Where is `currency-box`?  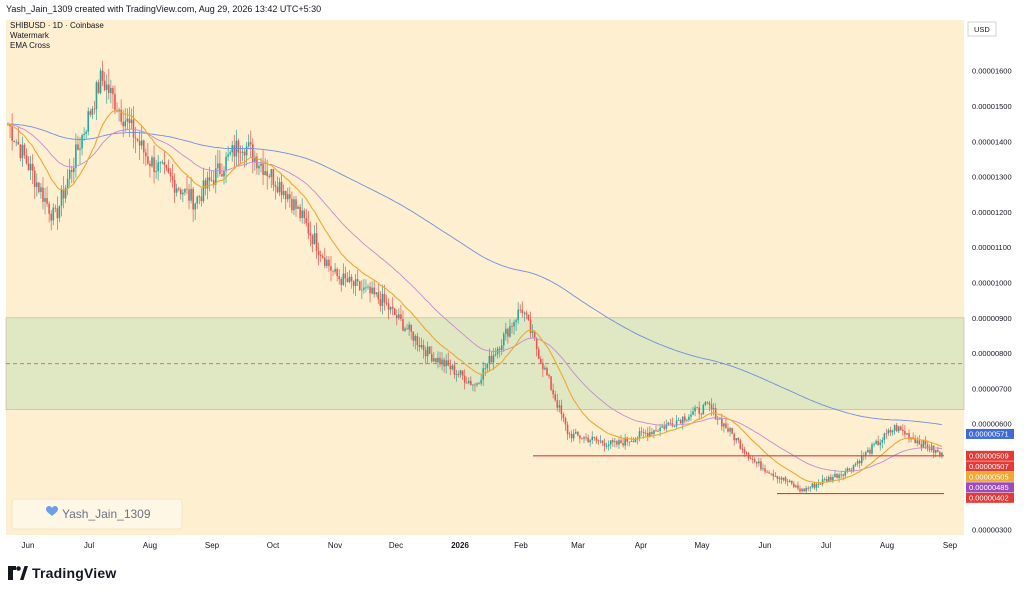
currency-box is located at coordinates (982, 29).